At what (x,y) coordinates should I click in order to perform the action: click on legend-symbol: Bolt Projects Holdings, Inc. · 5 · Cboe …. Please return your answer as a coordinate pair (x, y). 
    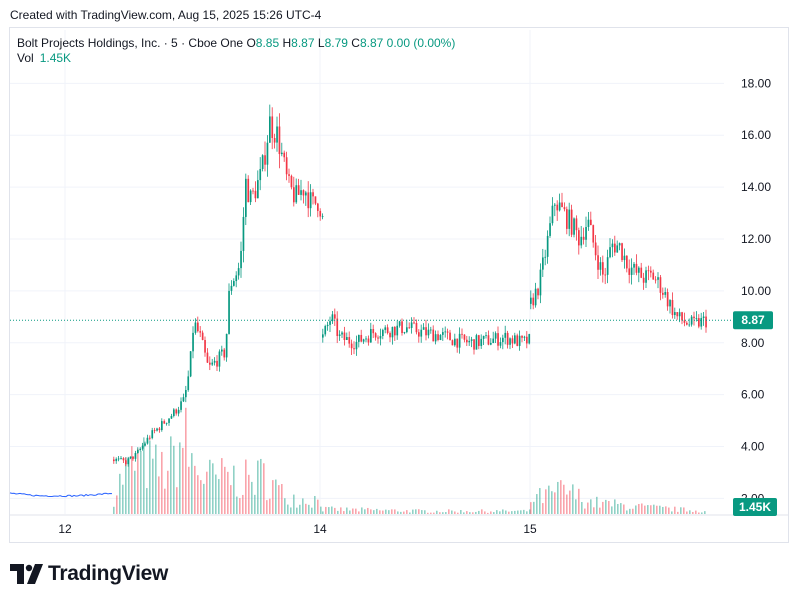
    Looking at the image, I should click on (130, 43).